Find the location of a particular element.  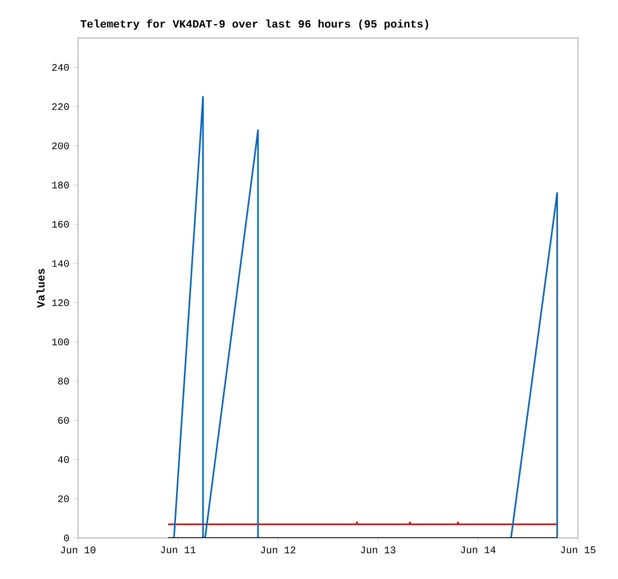

y-tick-label: 120 is located at coordinates (60, 302).